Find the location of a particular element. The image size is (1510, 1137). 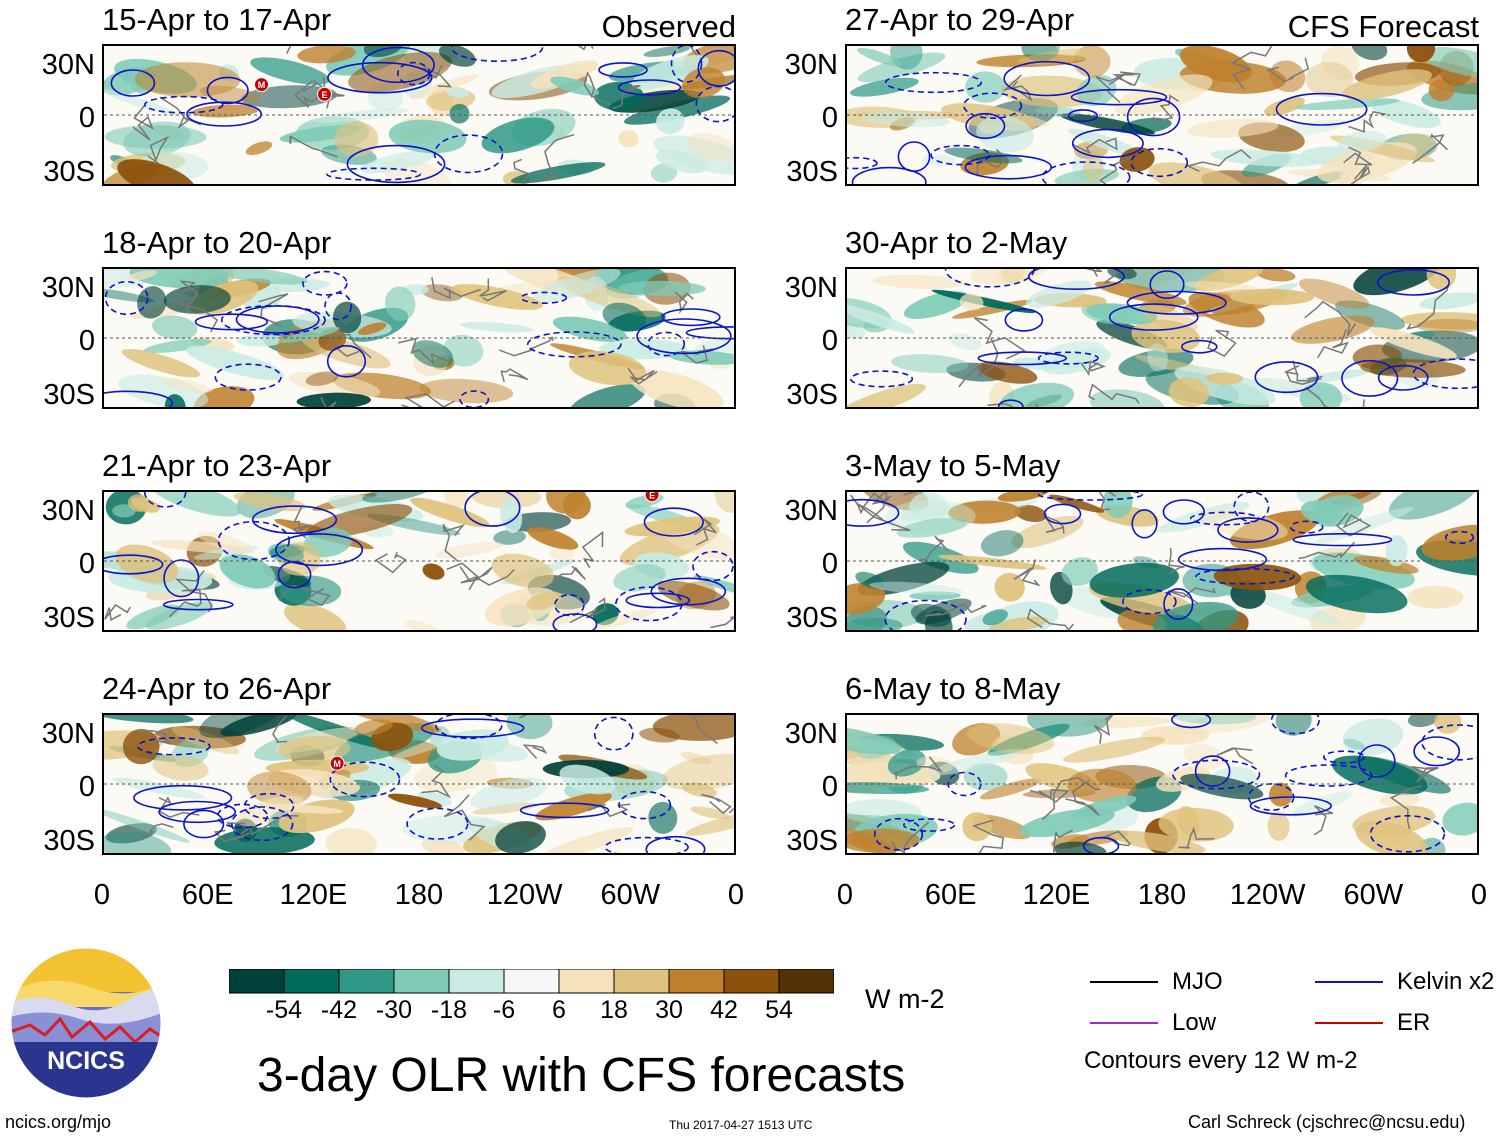

colorbar-tick-label: -42 is located at coordinates (339, 1010).